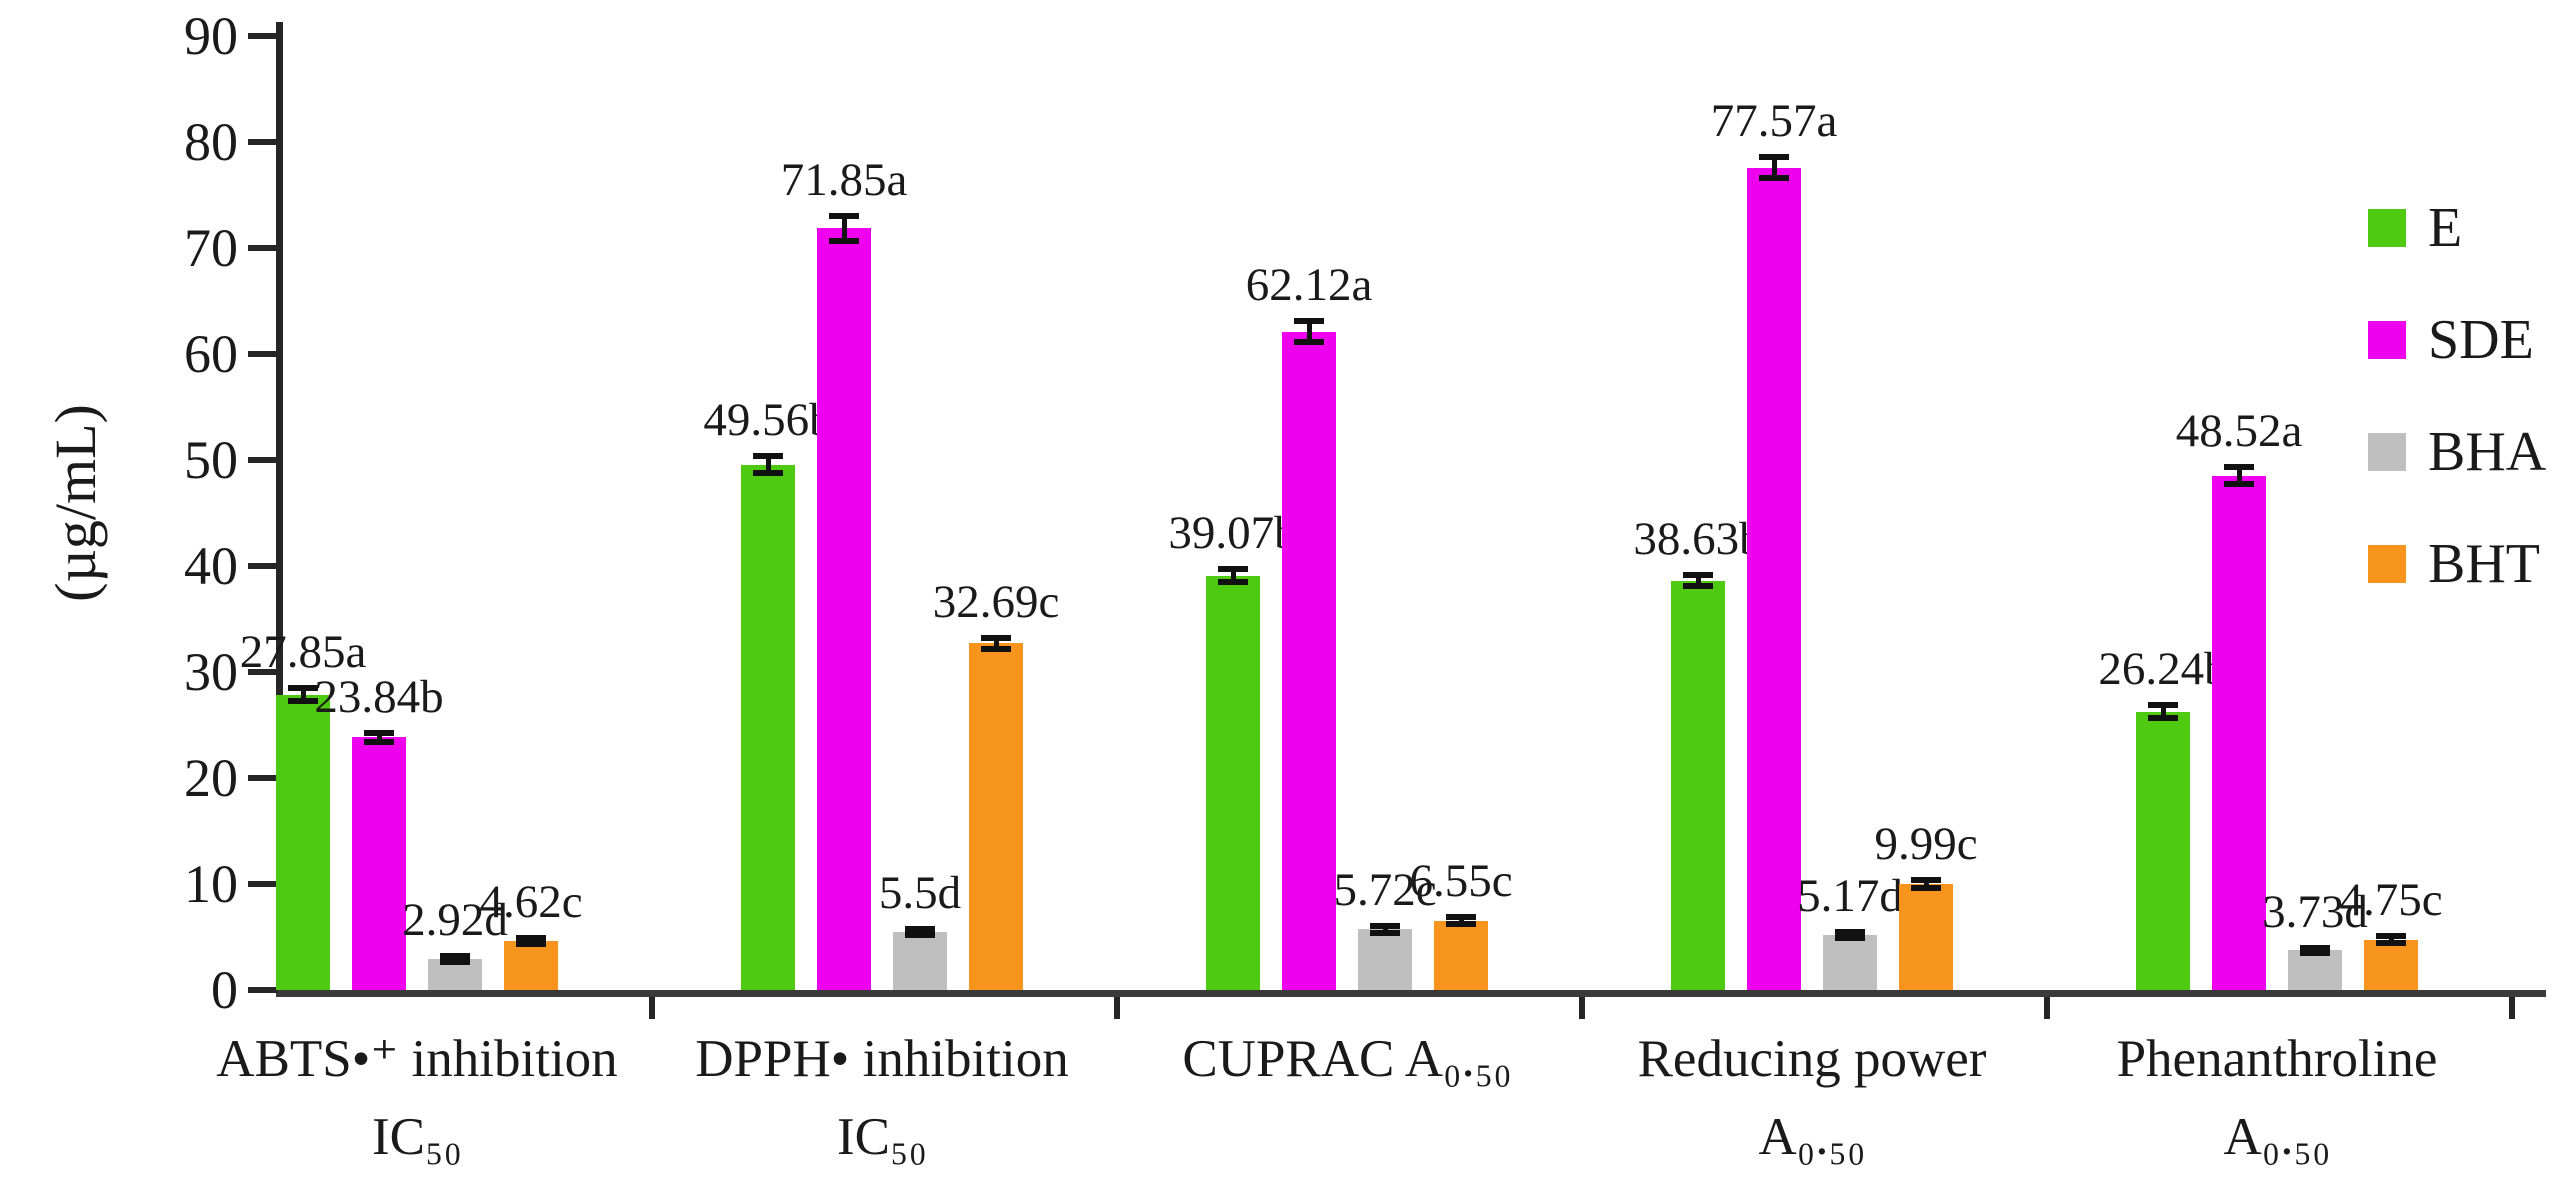 Image resolution: width=2559 pixels, height=1180 pixels. Describe the element at coordinates (2315, 911) in the screenshot. I see `bar-value-label: 3.73d` at that location.